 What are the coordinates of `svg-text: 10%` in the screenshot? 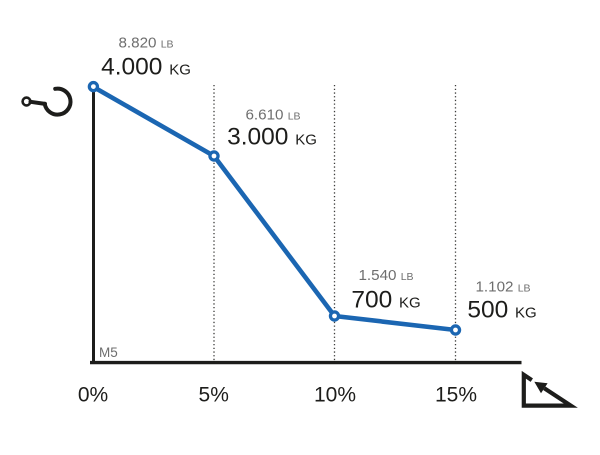 It's located at (335, 395).